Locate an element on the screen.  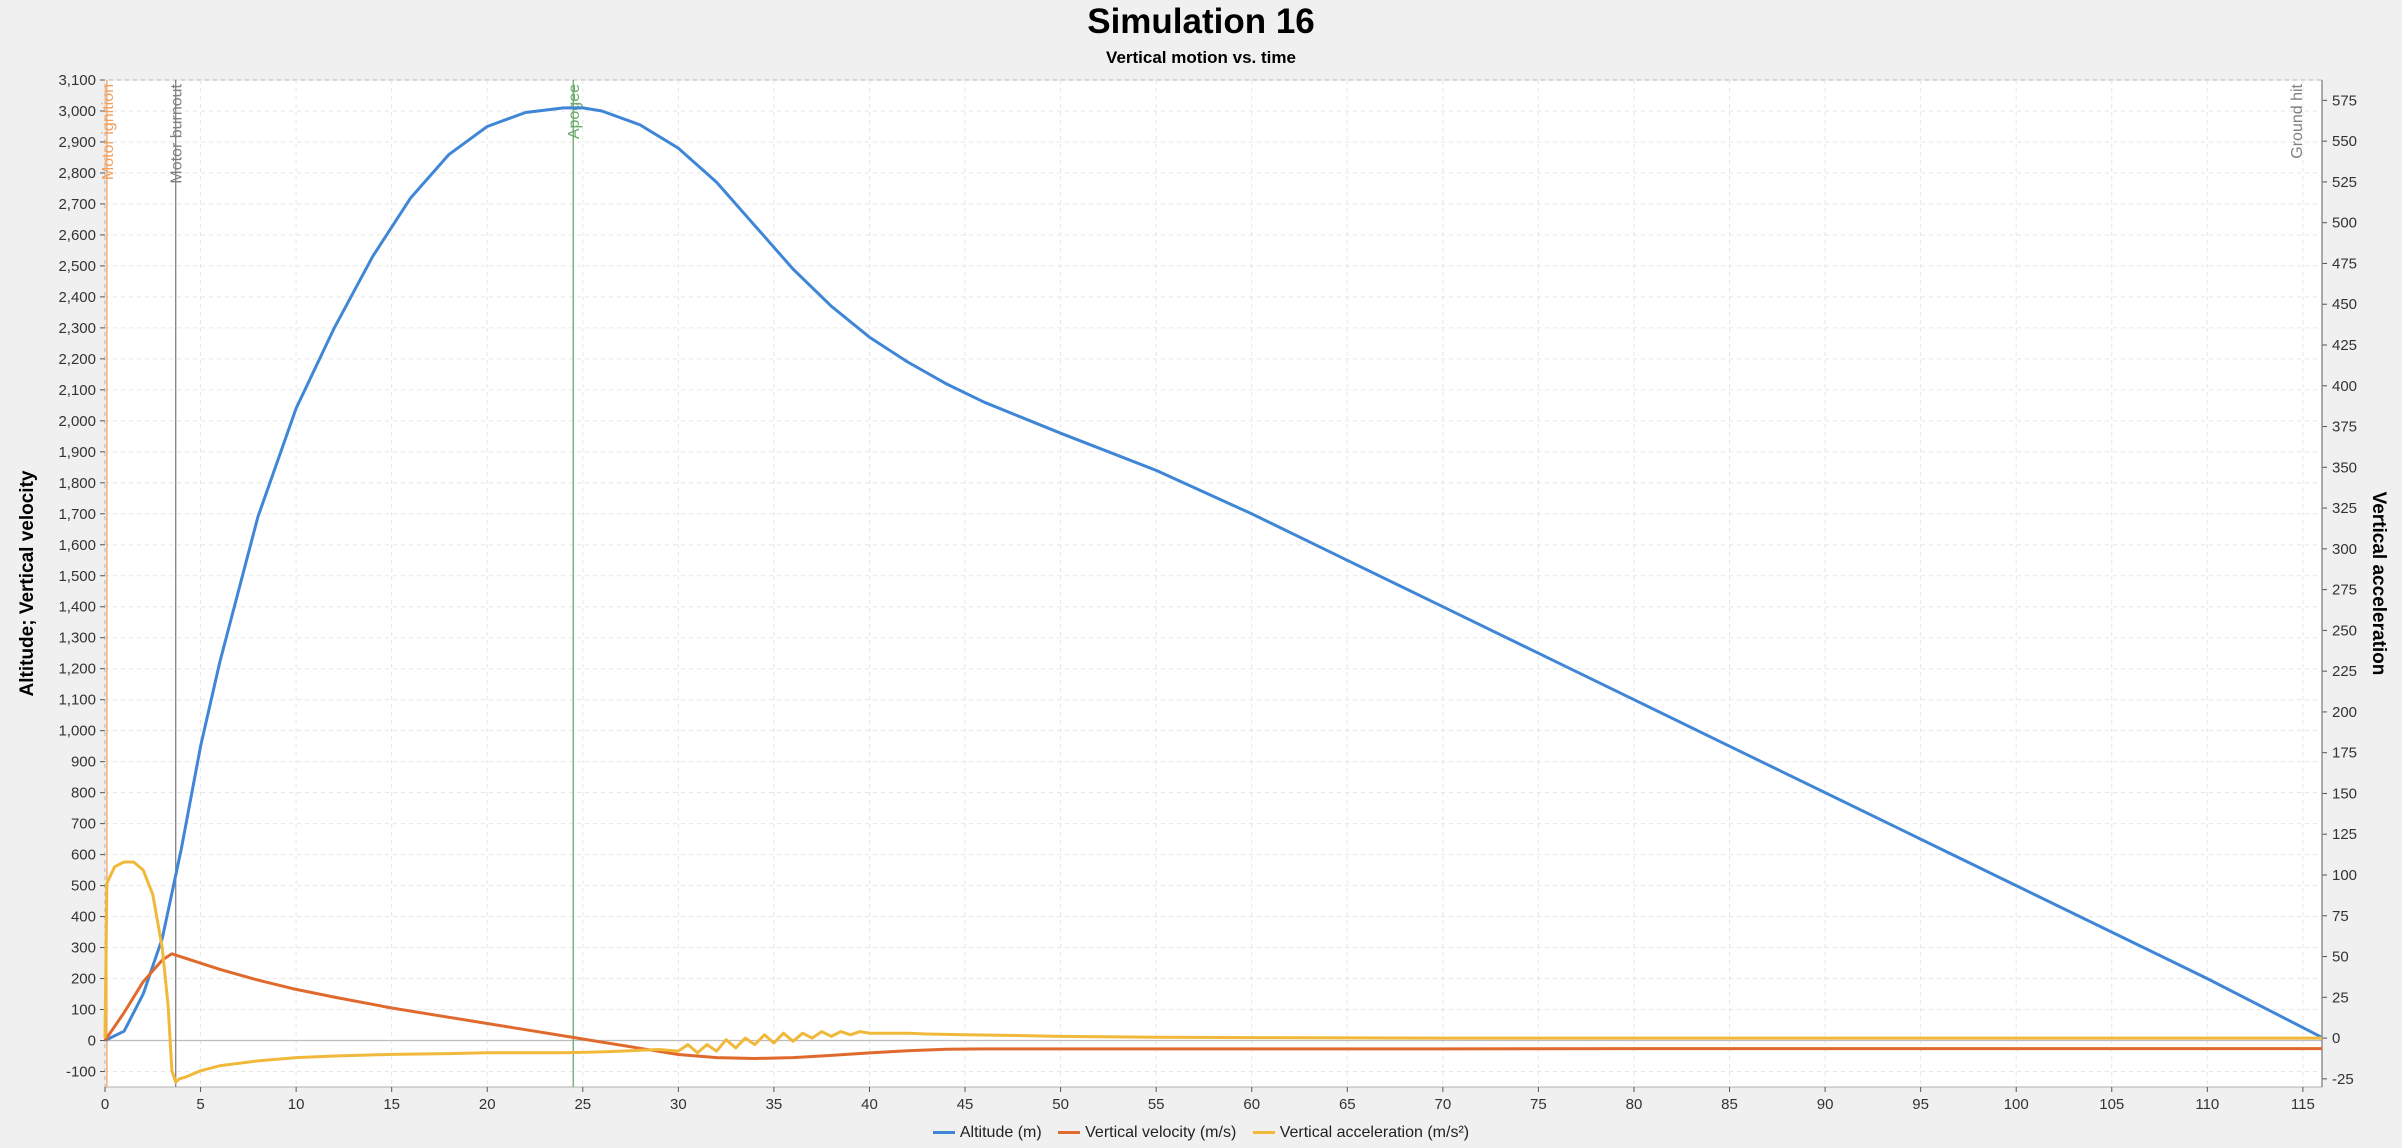
event-label: Ground hit is located at coordinates (2297, 120).